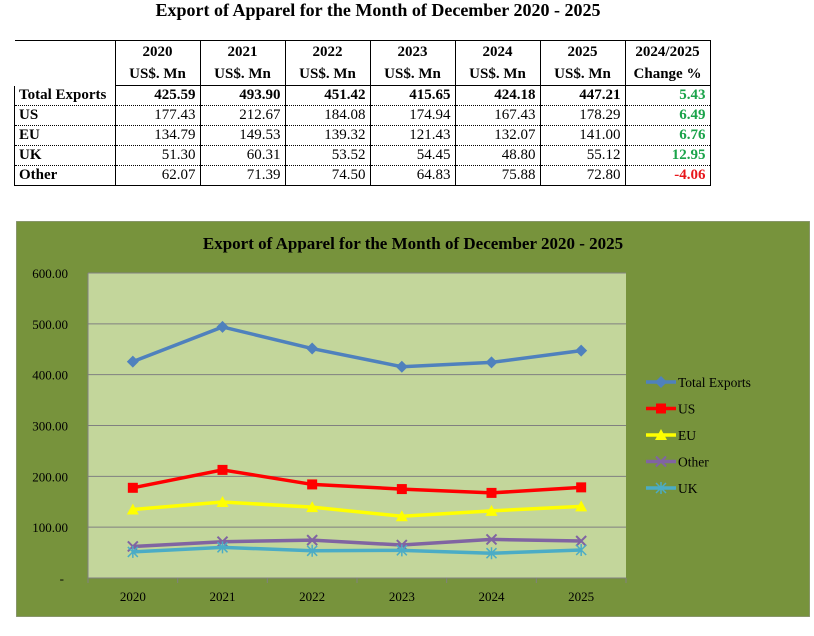 This screenshot has height=636, width=814. What do you see at coordinates (157, 51) in the screenshot?
I see `year-header: 2020` at bounding box center [157, 51].